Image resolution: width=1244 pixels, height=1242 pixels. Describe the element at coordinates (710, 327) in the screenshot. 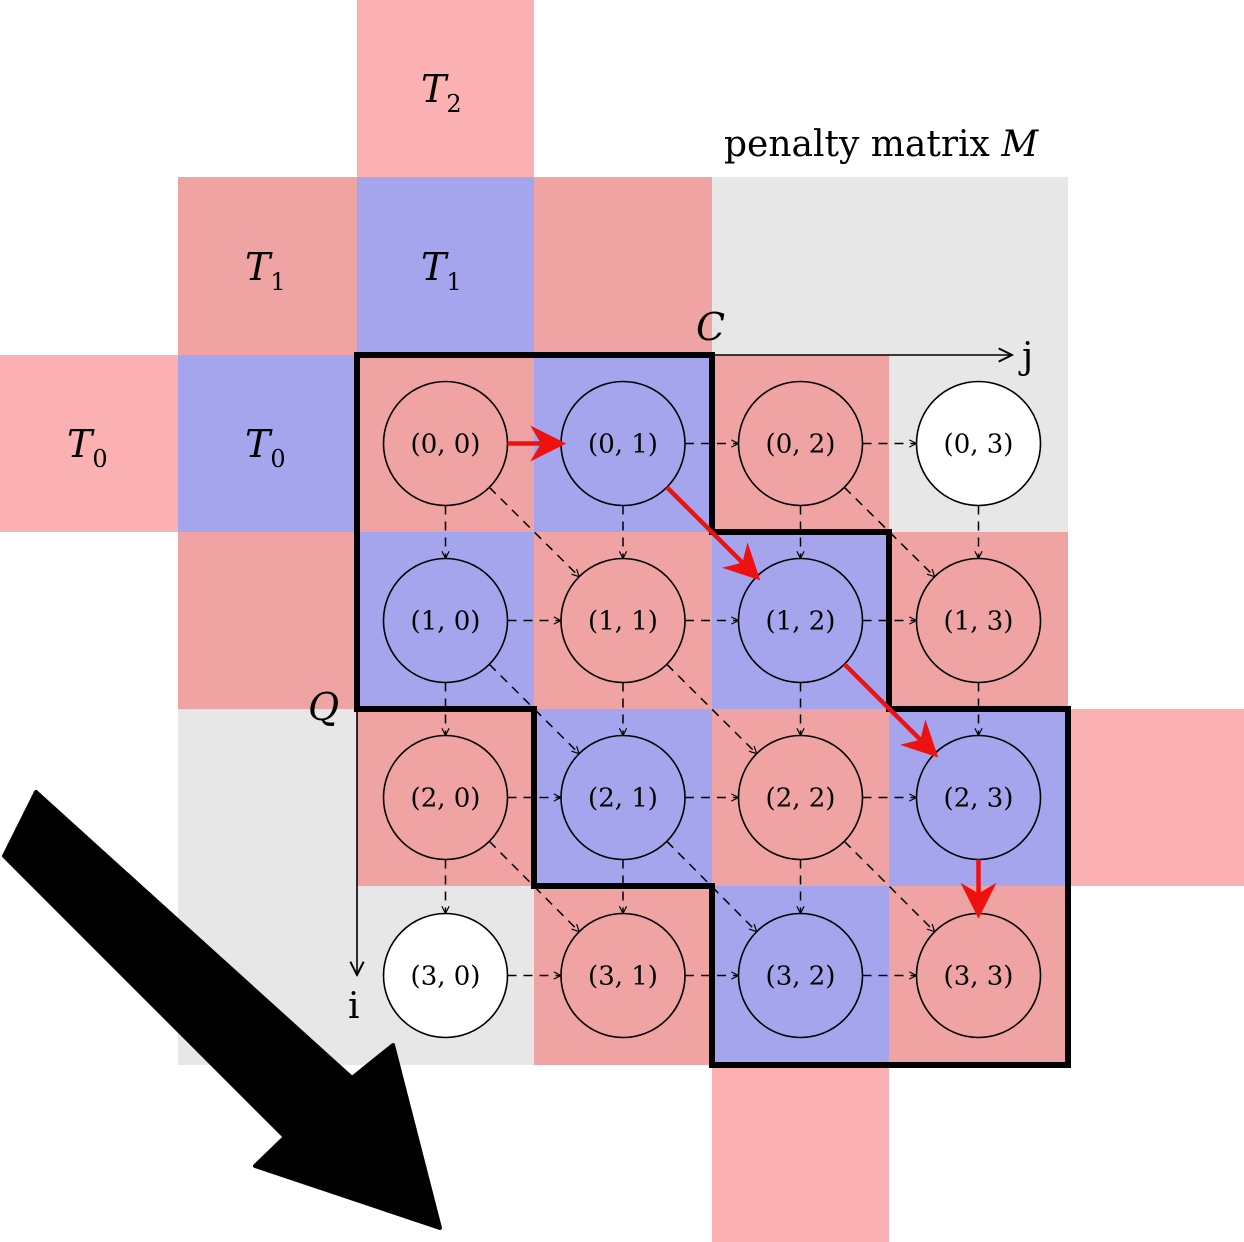

I see `axis-c-label: C` at that location.